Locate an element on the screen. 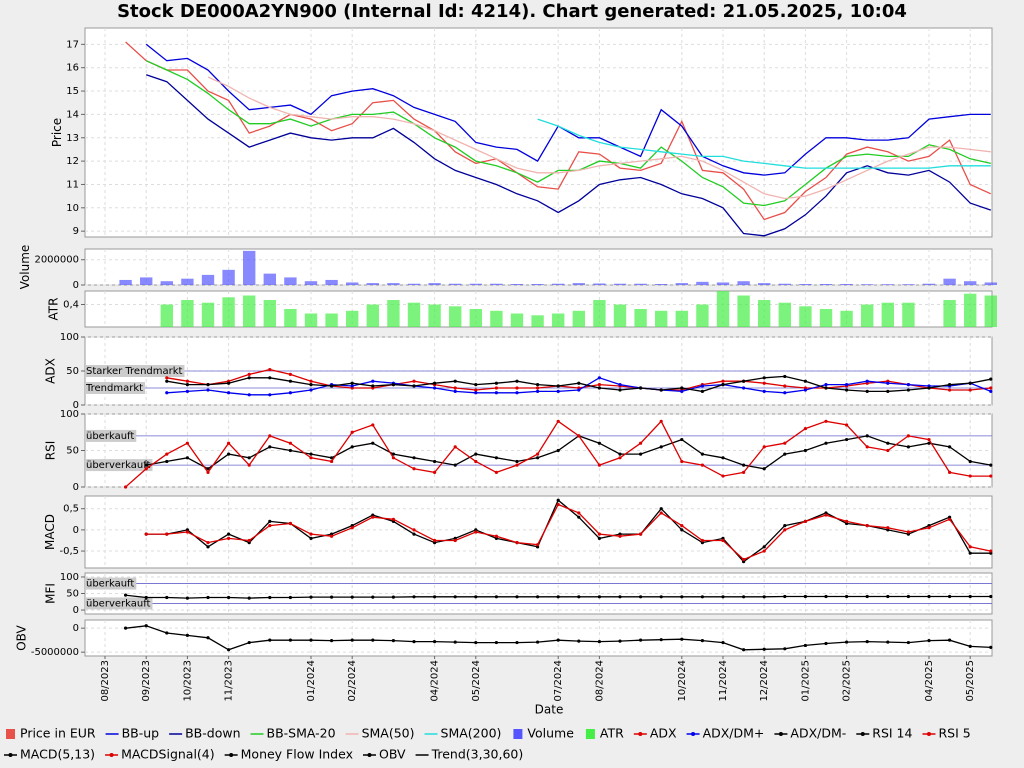 The image size is (1024, 768). legend-label: MACD(5,13) is located at coordinates (57, 754).